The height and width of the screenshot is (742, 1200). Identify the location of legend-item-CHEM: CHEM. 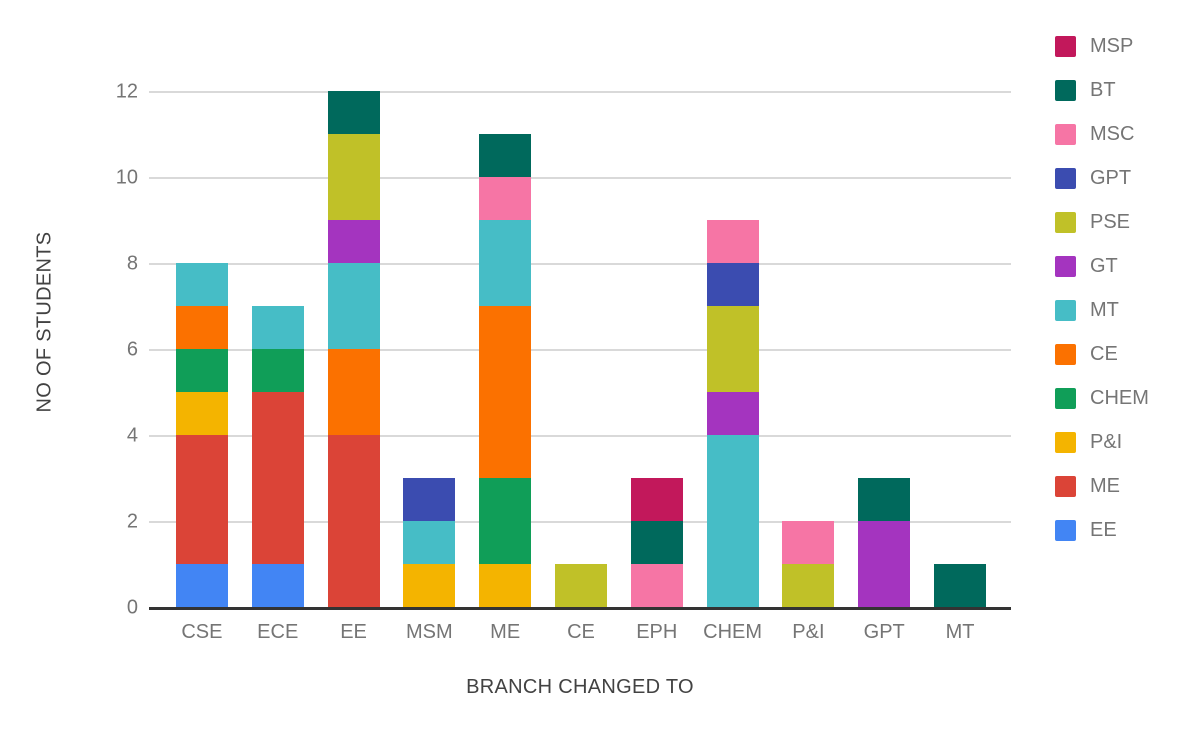
(1102, 398).